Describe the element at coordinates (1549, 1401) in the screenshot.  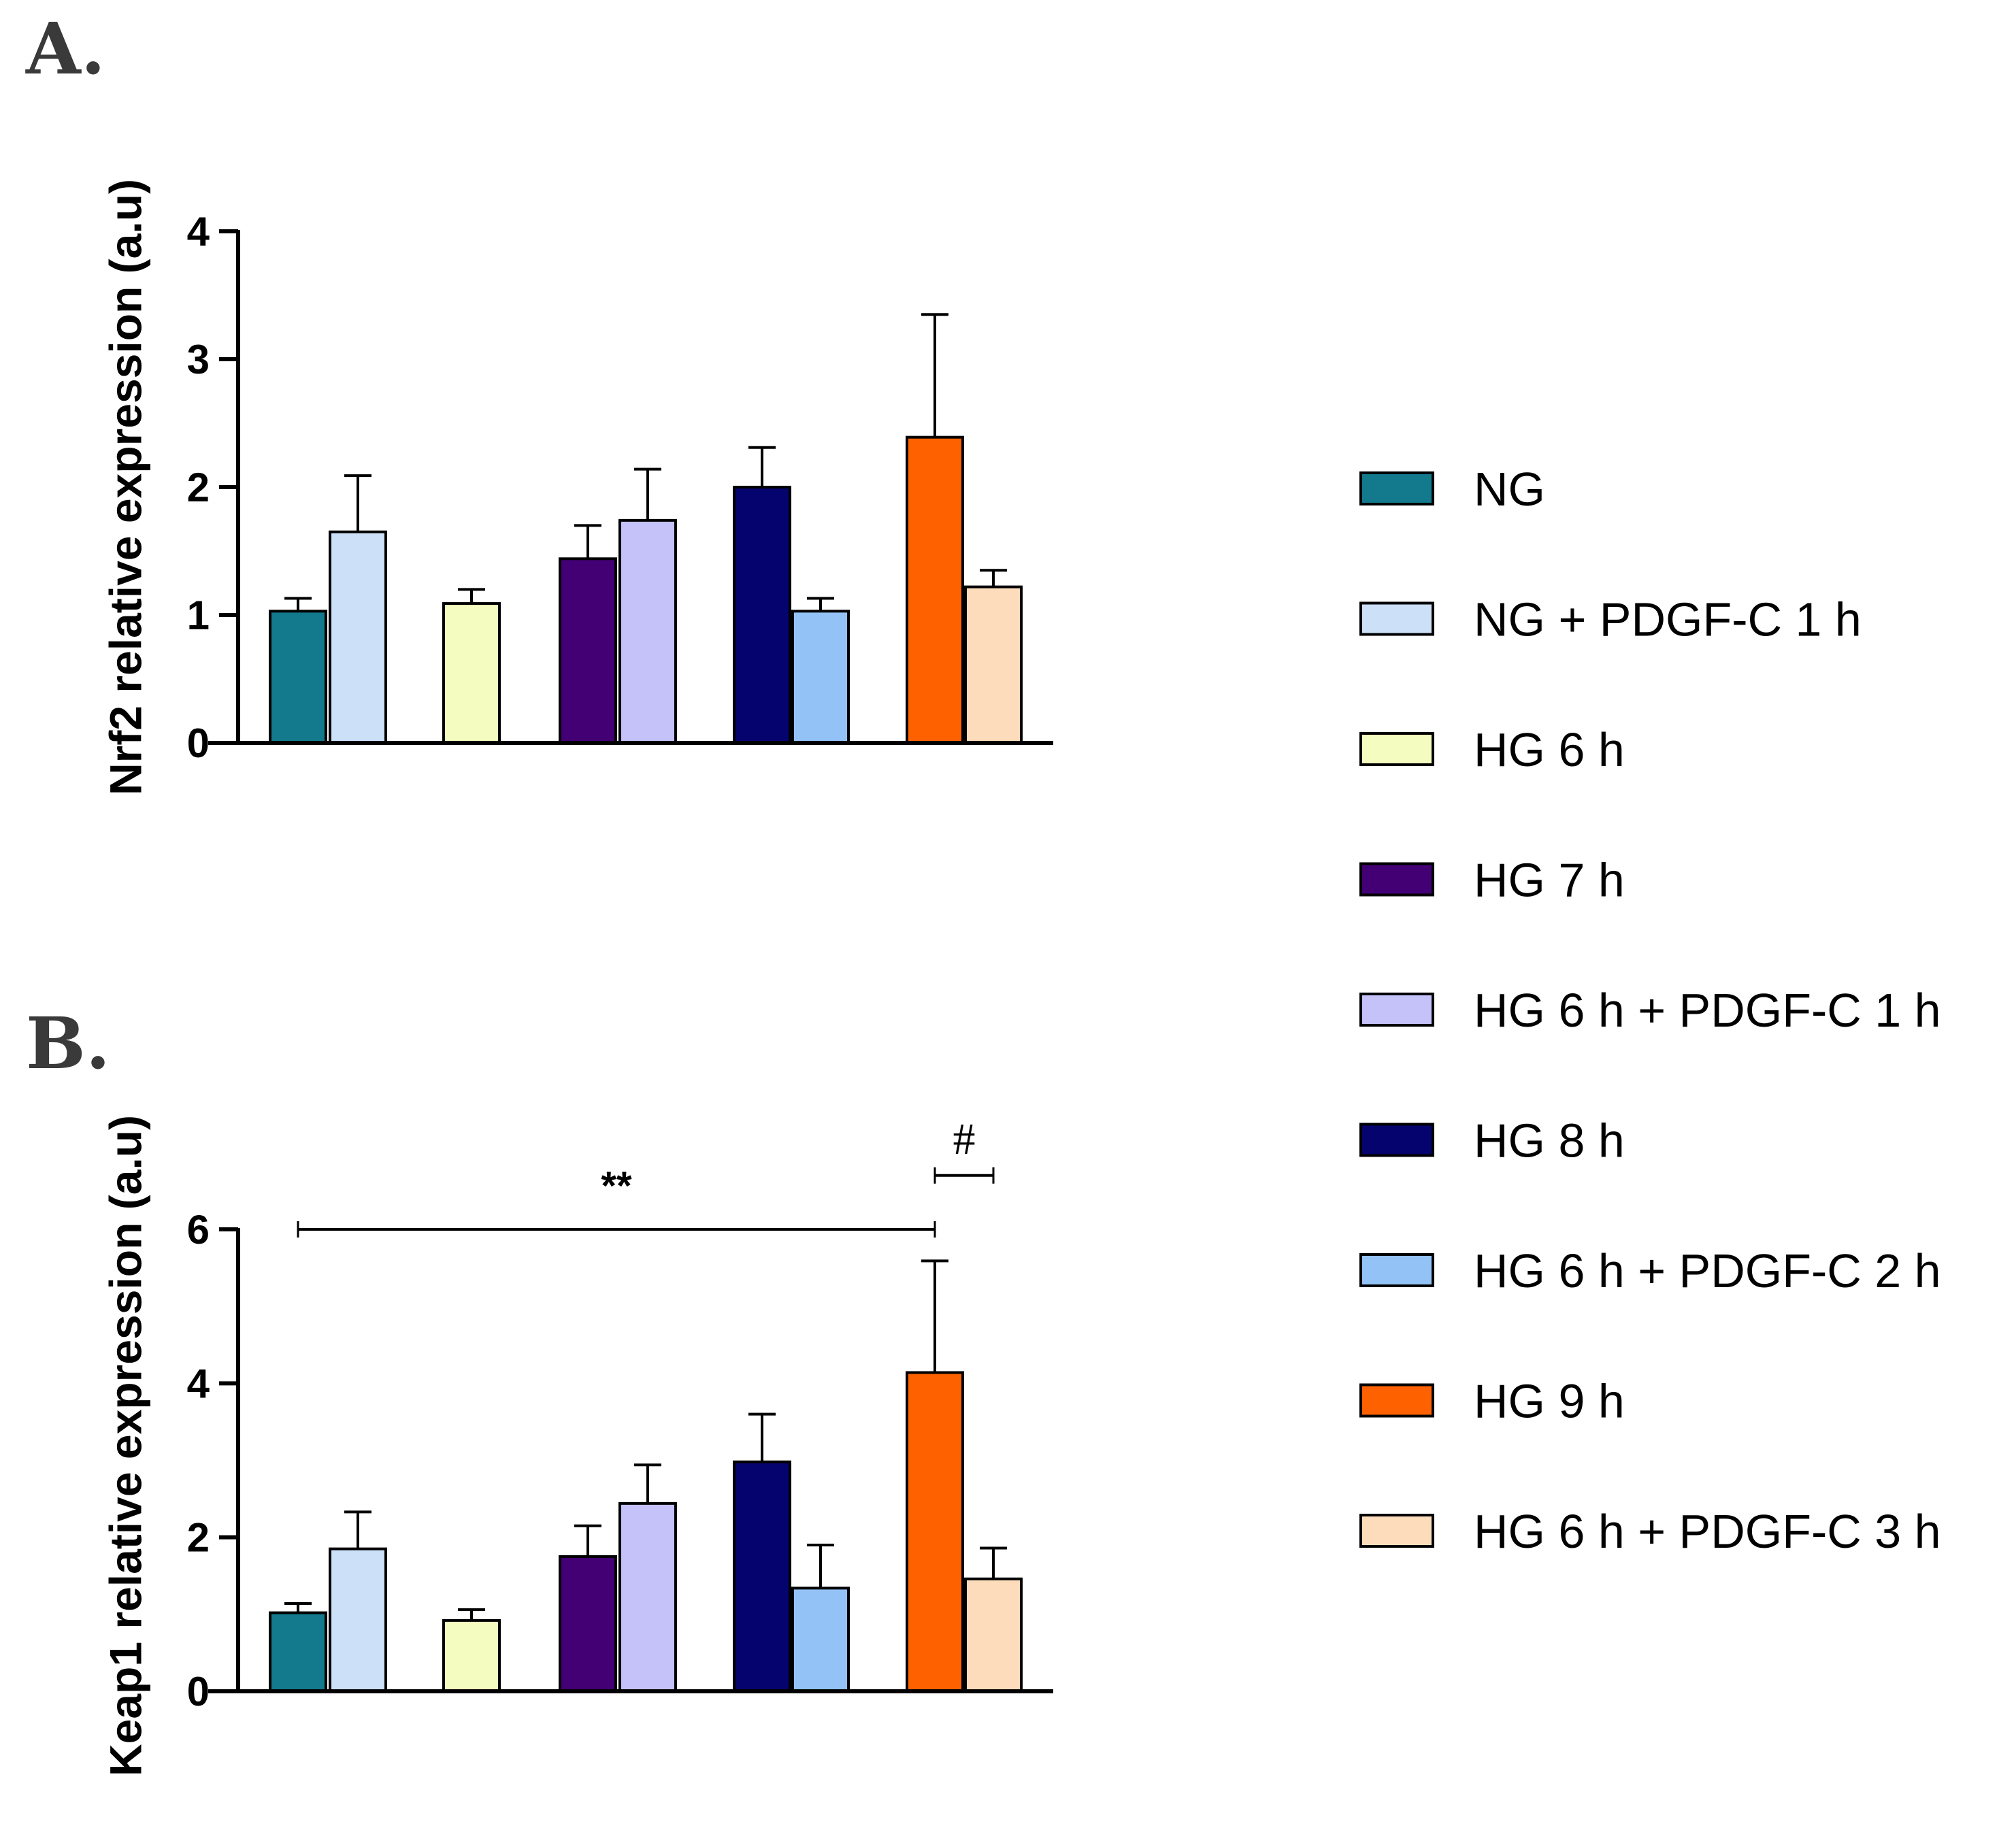
I see `legend-label: HG 9 h` at that location.